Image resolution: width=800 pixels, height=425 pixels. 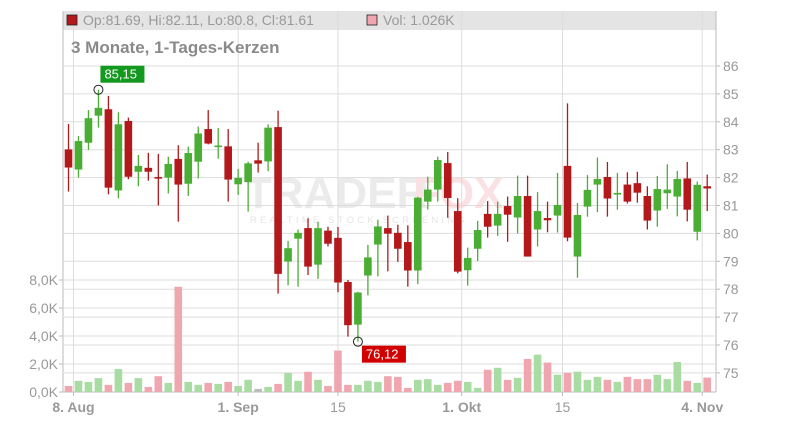 I want to click on price-tick-label: 84, so click(x=731, y=122).